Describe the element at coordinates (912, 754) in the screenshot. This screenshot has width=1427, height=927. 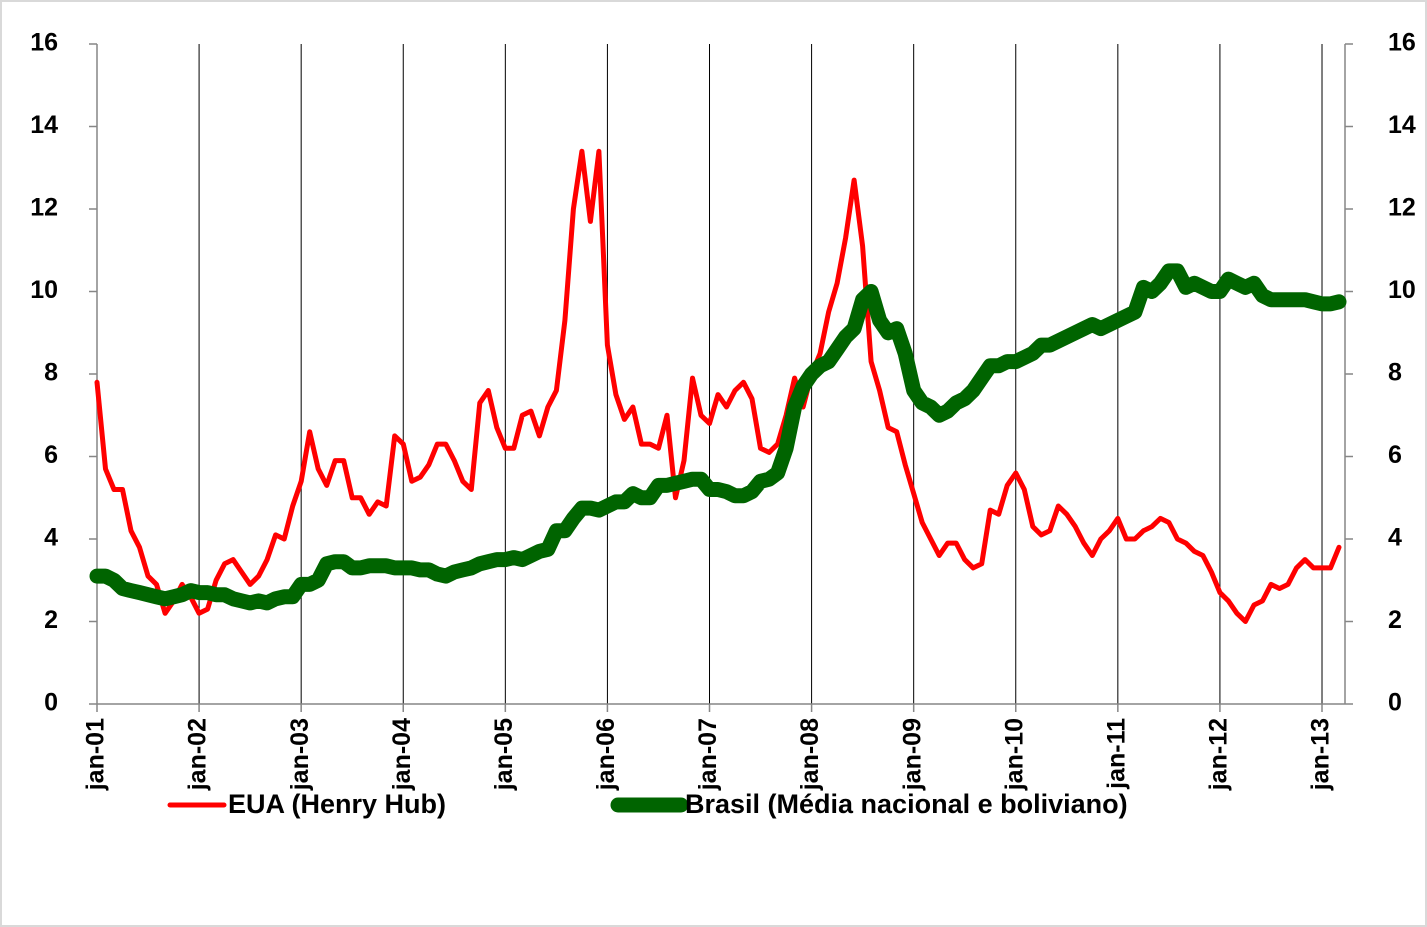
I see `x-tick-label: jan-09` at that location.